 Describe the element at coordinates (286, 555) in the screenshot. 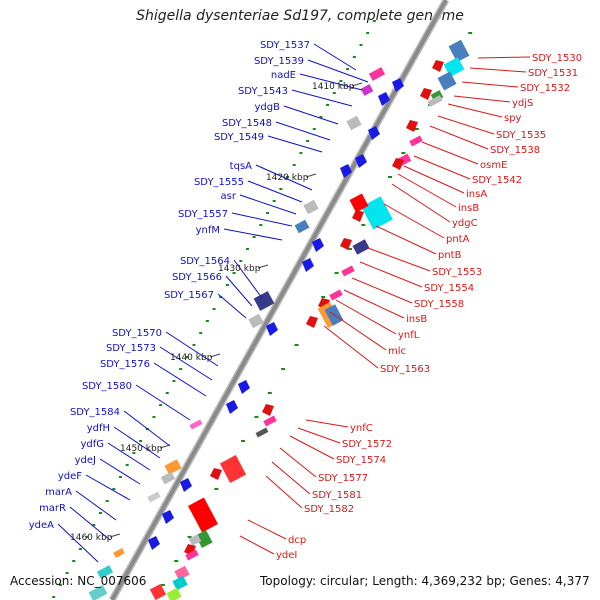

I see `right-gene-label: ydeI` at that location.